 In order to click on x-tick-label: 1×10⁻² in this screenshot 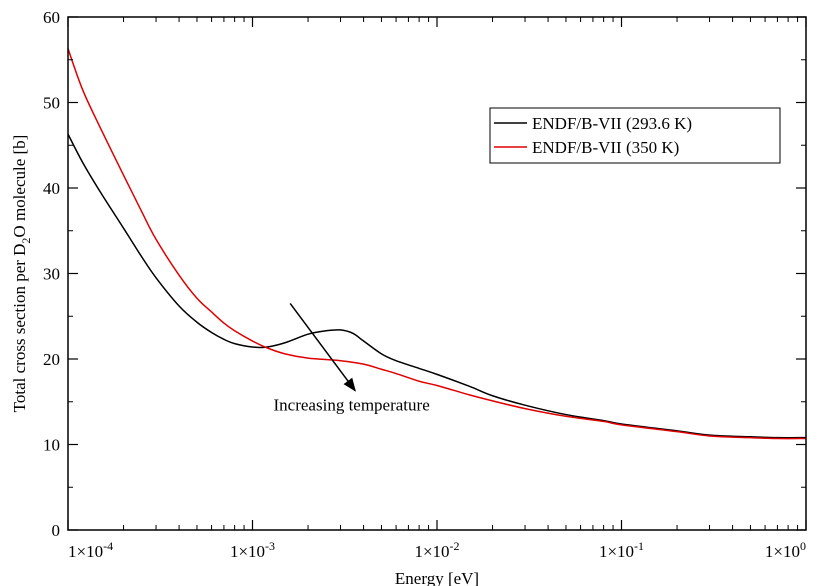, I will do `click(436, 550)`.